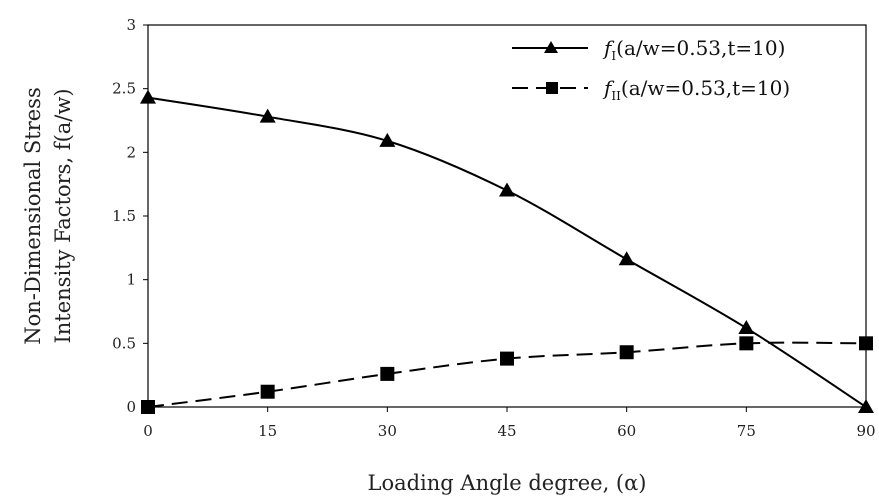 The image size is (879, 499). What do you see at coordinates (613, 56) in the screenshot?
I see `legend-f1-subscript: I` at bounding box center [613, 56].